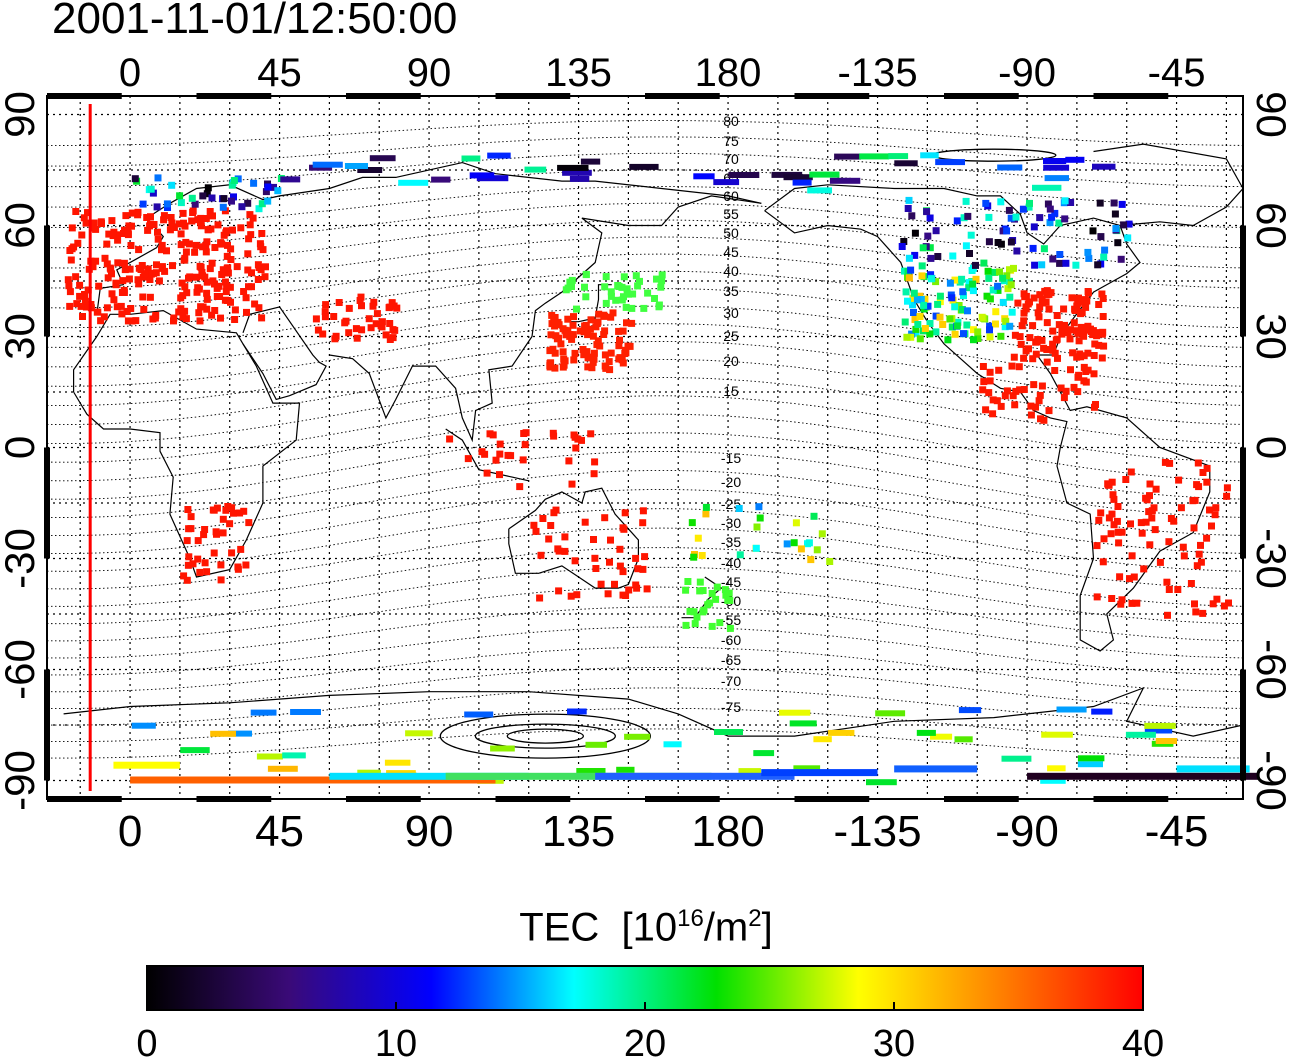  What do you see at coordinates (731, 159) in the screenshot?
I see `magnetic-latitude-label: 70` at bounding box center [731, 159].